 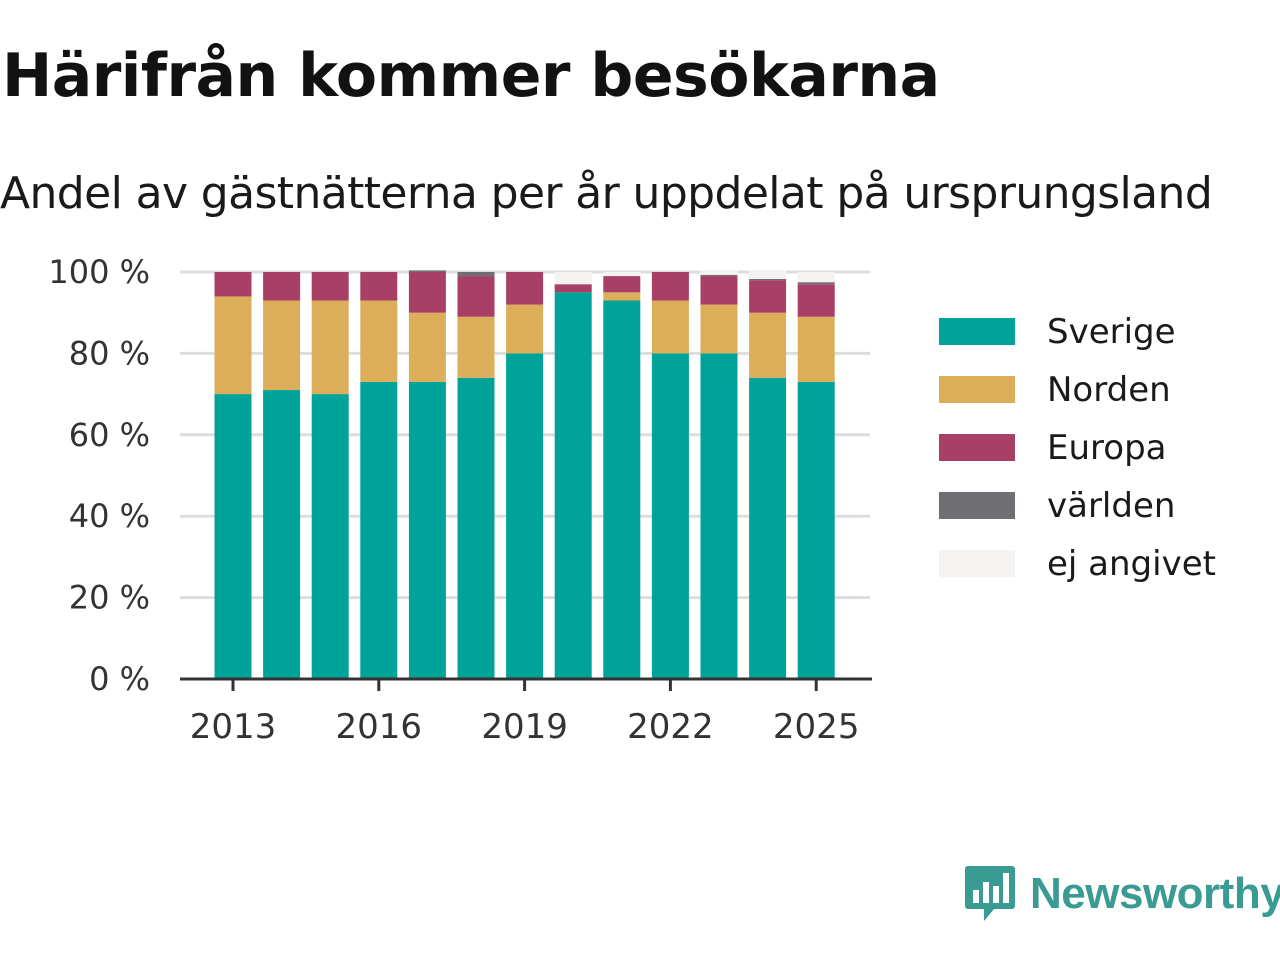 I want to click on bar-stack-2025, so click(x=816, y=475).